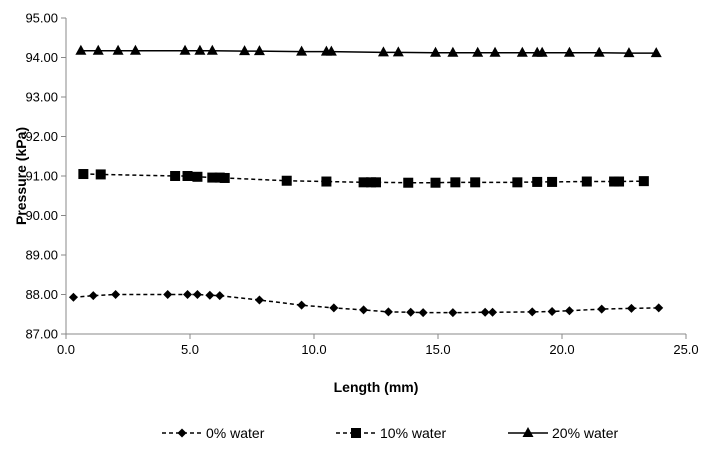 The image size is (702, 451). What do you see at coordinates (685, 349) in the screenshot?
I see `x-tick-label: 25.0` at bounding box center [685, 349].